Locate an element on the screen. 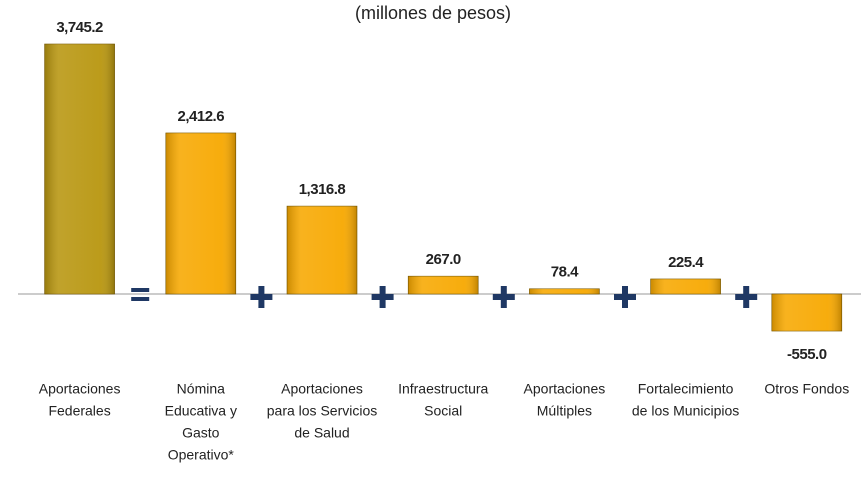  x-tick-label: Múltiples is located at coordinates (564, 411).